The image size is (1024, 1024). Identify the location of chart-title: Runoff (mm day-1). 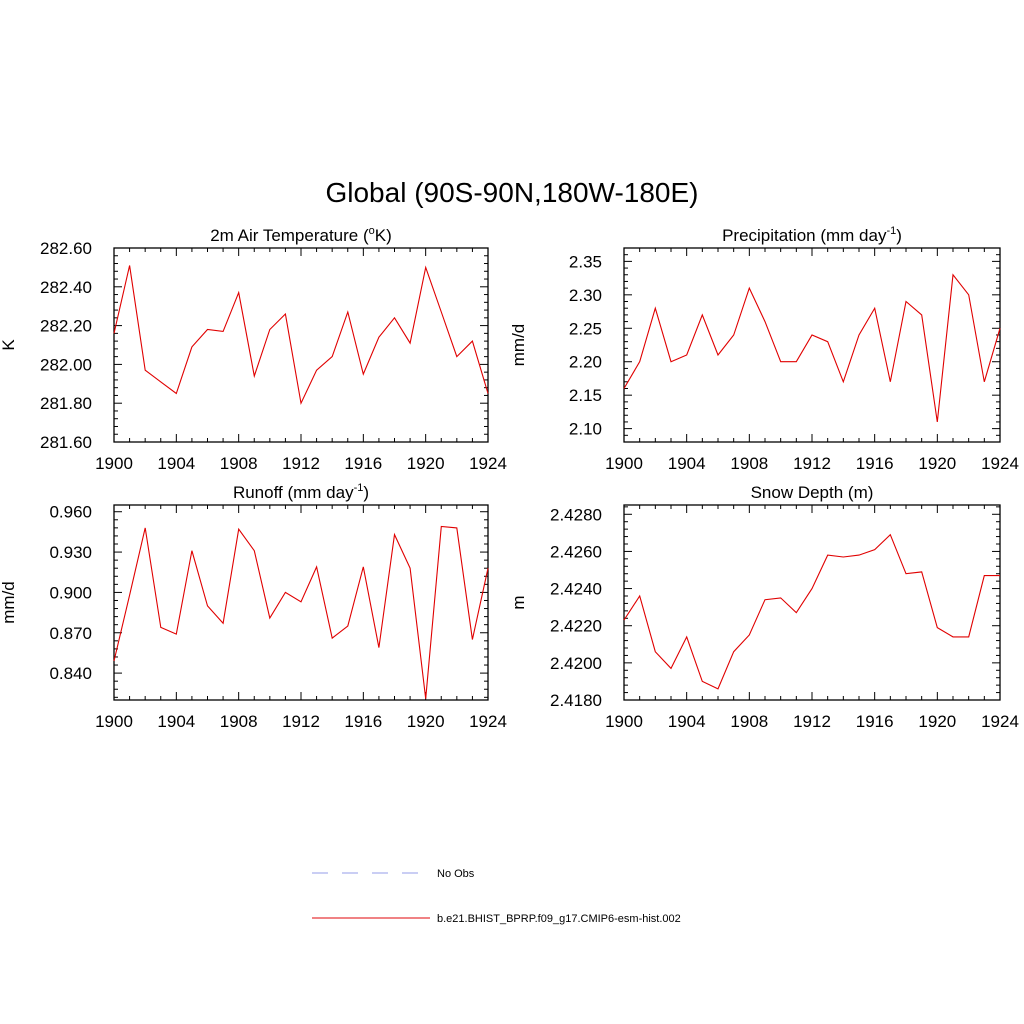
(301, 492).